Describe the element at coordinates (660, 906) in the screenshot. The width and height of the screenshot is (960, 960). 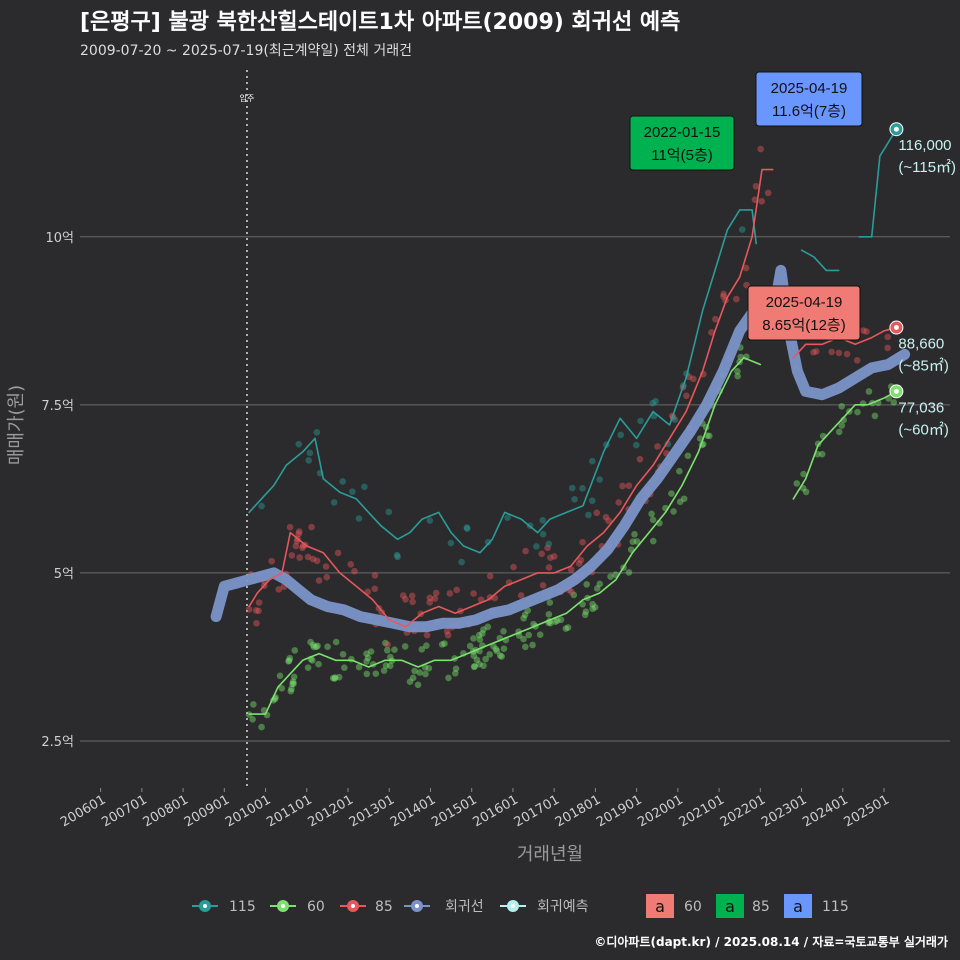
I see `legend-box` at that location.